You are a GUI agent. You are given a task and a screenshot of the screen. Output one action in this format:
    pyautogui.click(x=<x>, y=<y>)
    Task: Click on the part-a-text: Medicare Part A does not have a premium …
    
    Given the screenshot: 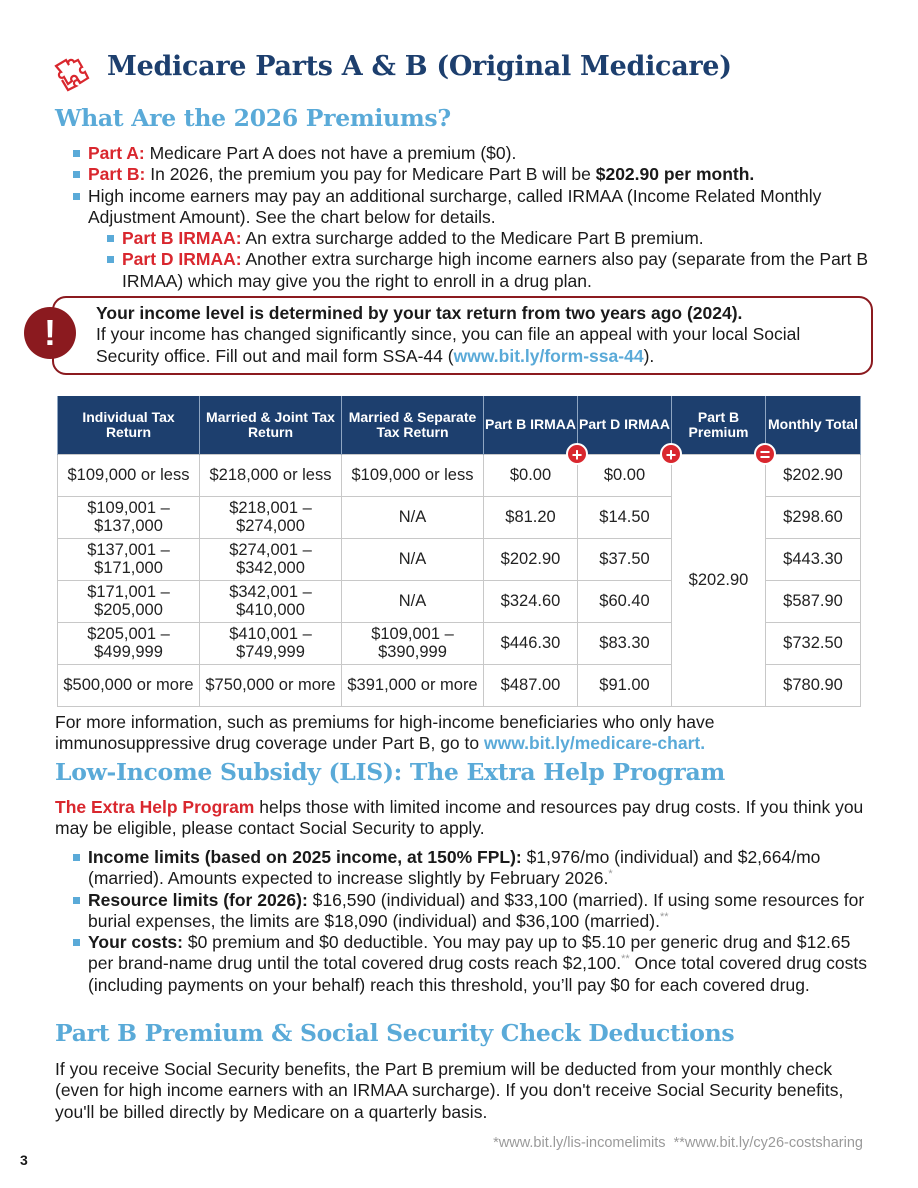 What is the action you would take?
    pyautogui.click(x=330, y=153)
    